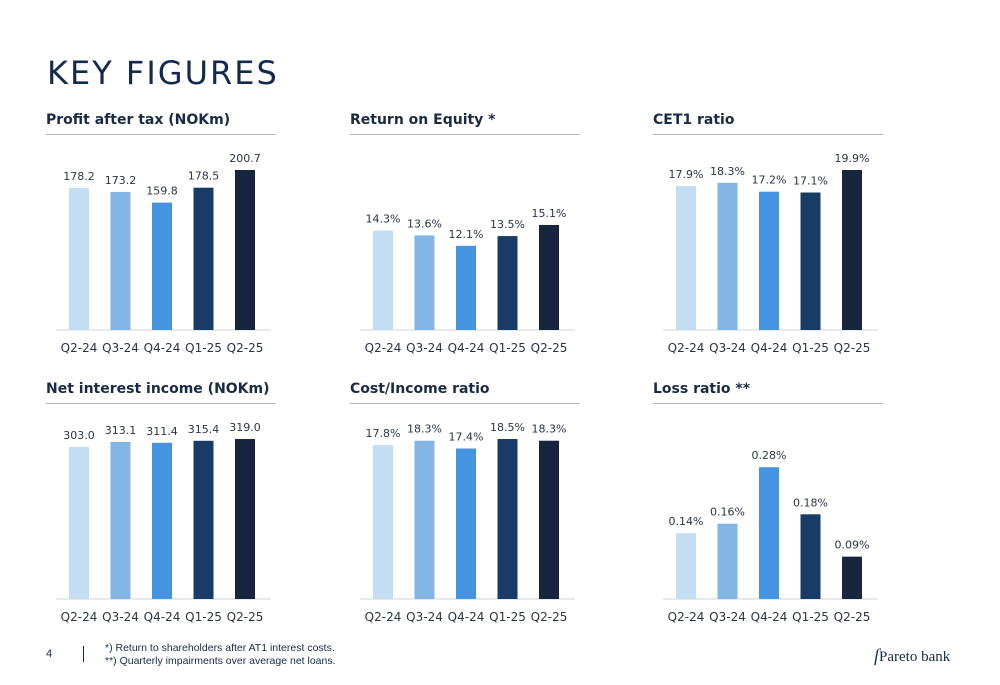 The height and width of the screenshot is (685, 1000). Describe the element at coordinates (877, 655) in the screenshot. I see `logo-mark-icon: ſ` at that location.